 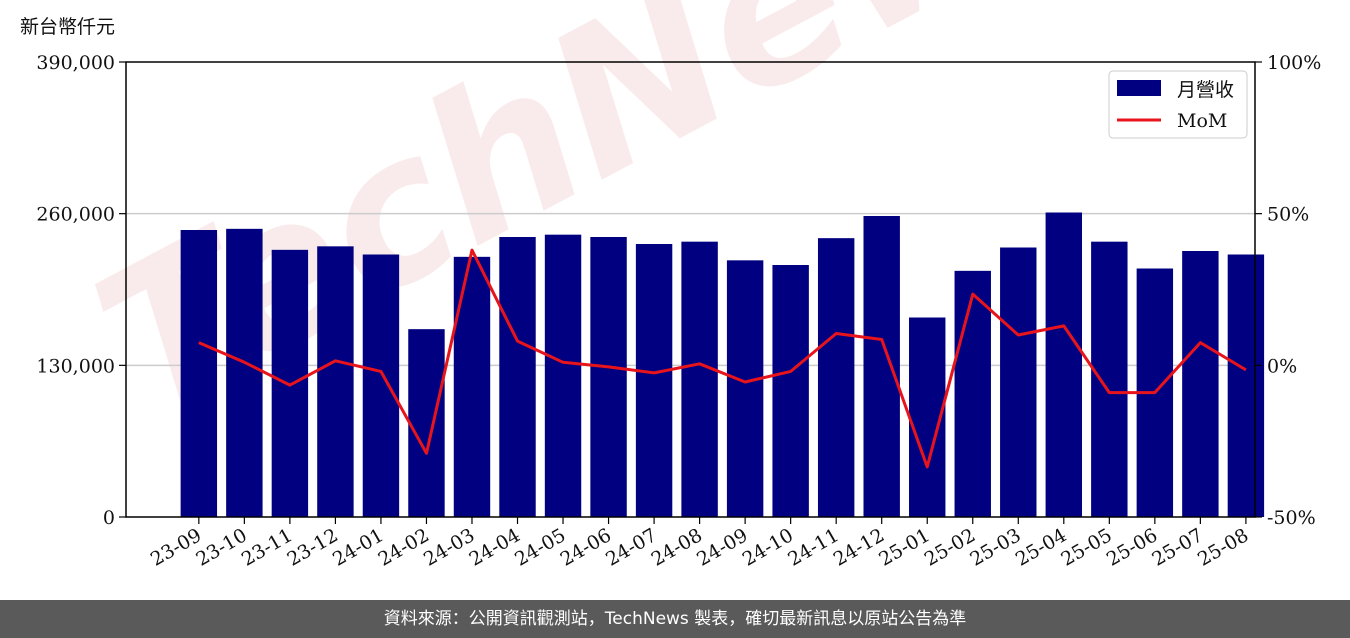 I want to click on x-tick-label-25-05: 25-05, so click(x=1086, y=547).